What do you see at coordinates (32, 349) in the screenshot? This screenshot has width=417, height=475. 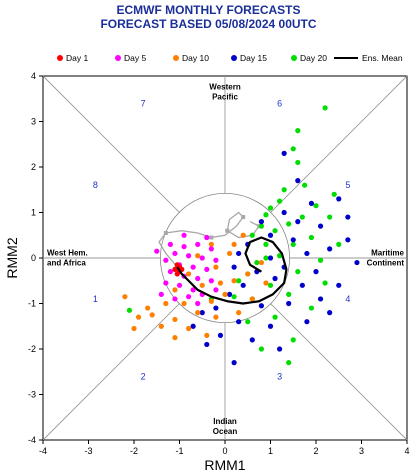 I see `y-tick-label: -2` at bounding box center [32, 349].